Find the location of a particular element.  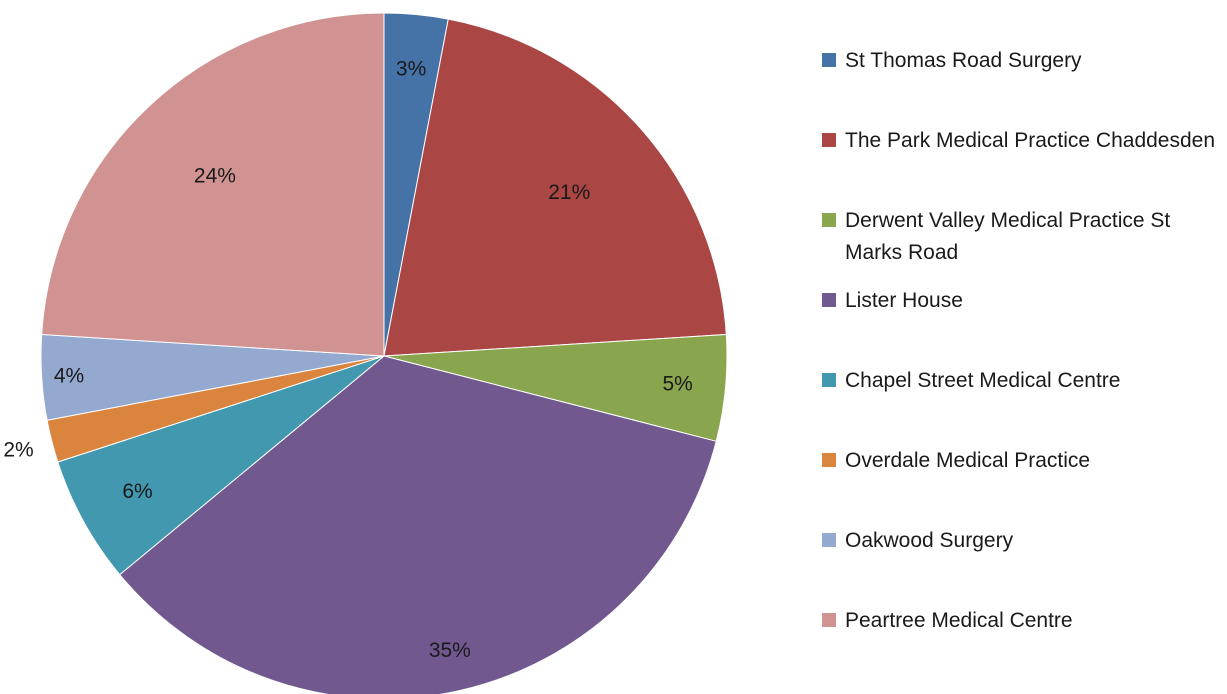

legend-item: Lister House is located at coordinates (1023, 302).